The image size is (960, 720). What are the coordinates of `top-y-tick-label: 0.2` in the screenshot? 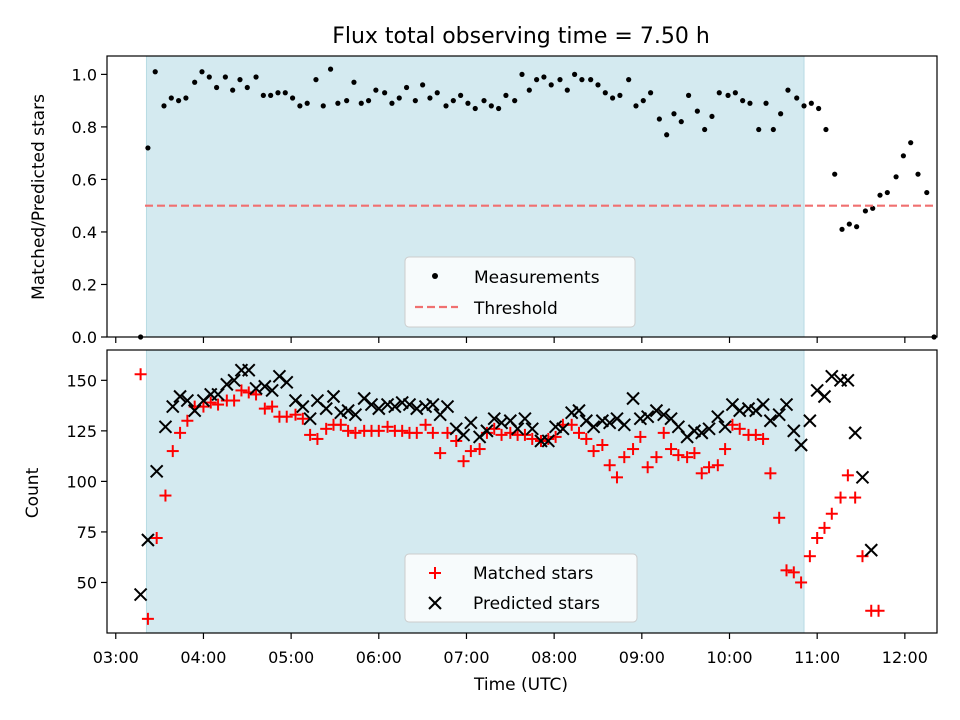 It's located at (84, 284).